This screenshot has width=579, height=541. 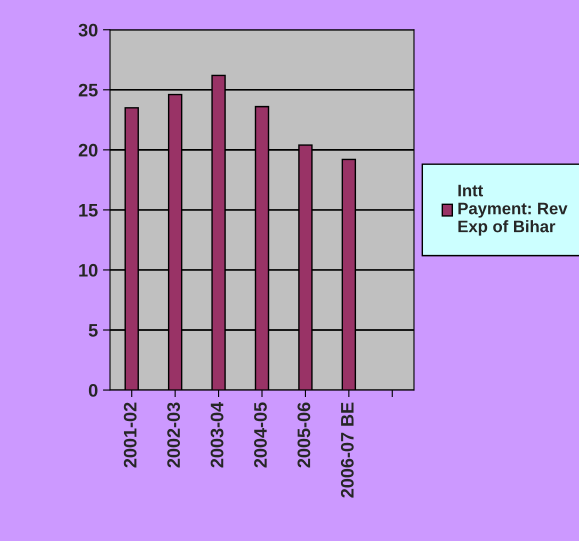 I want to click on x-tick-label: 2002-03, so click(x=173, y=435).